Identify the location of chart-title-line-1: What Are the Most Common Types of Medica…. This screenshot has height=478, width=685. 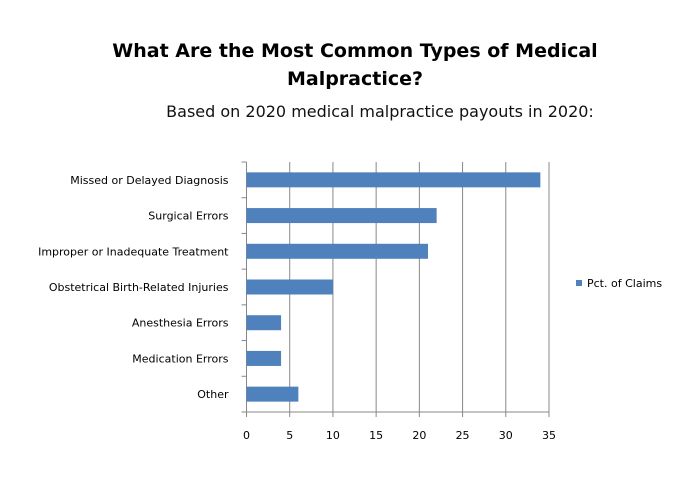
(355, 51).